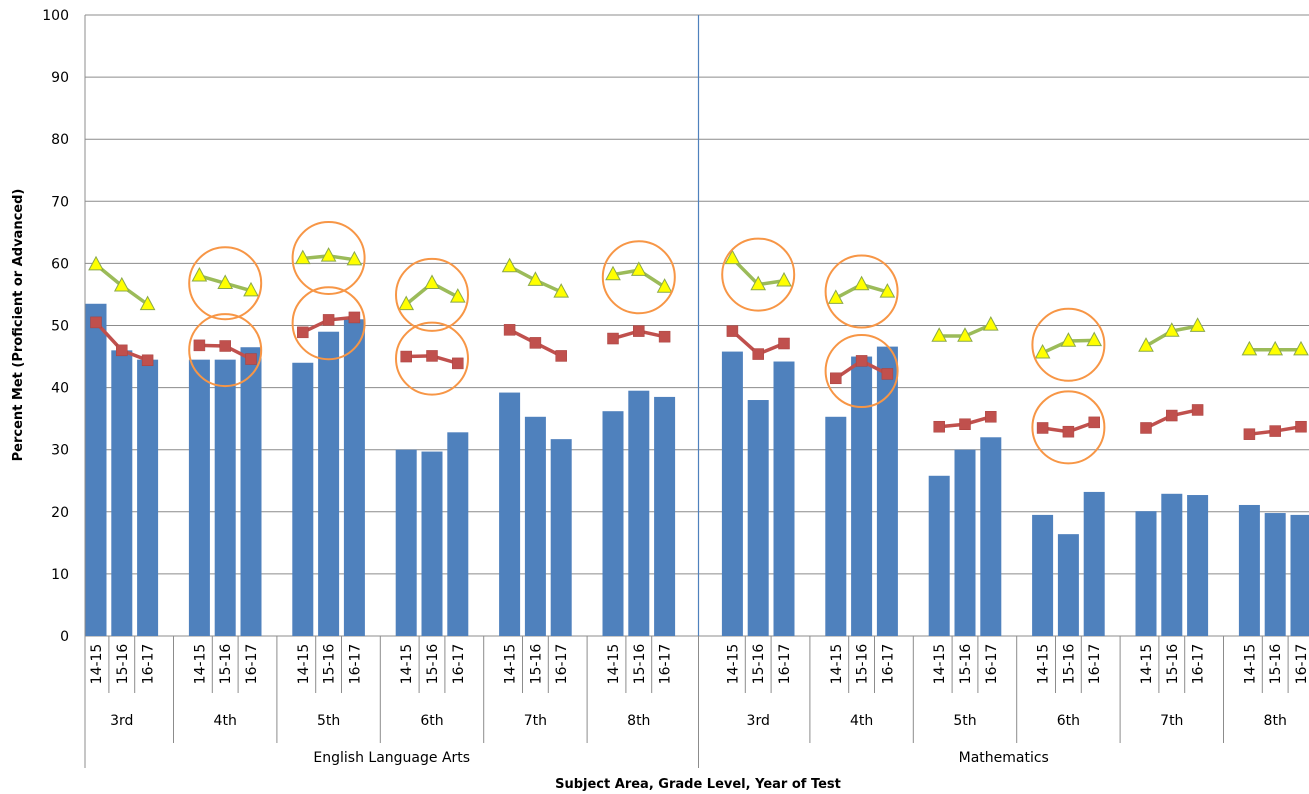 Image resolution: width=1309 pixels, height=794 pixels. Describe the element at coordinates (55, 16) in the screenshot. I see `y-tick-label: 100` at that location.